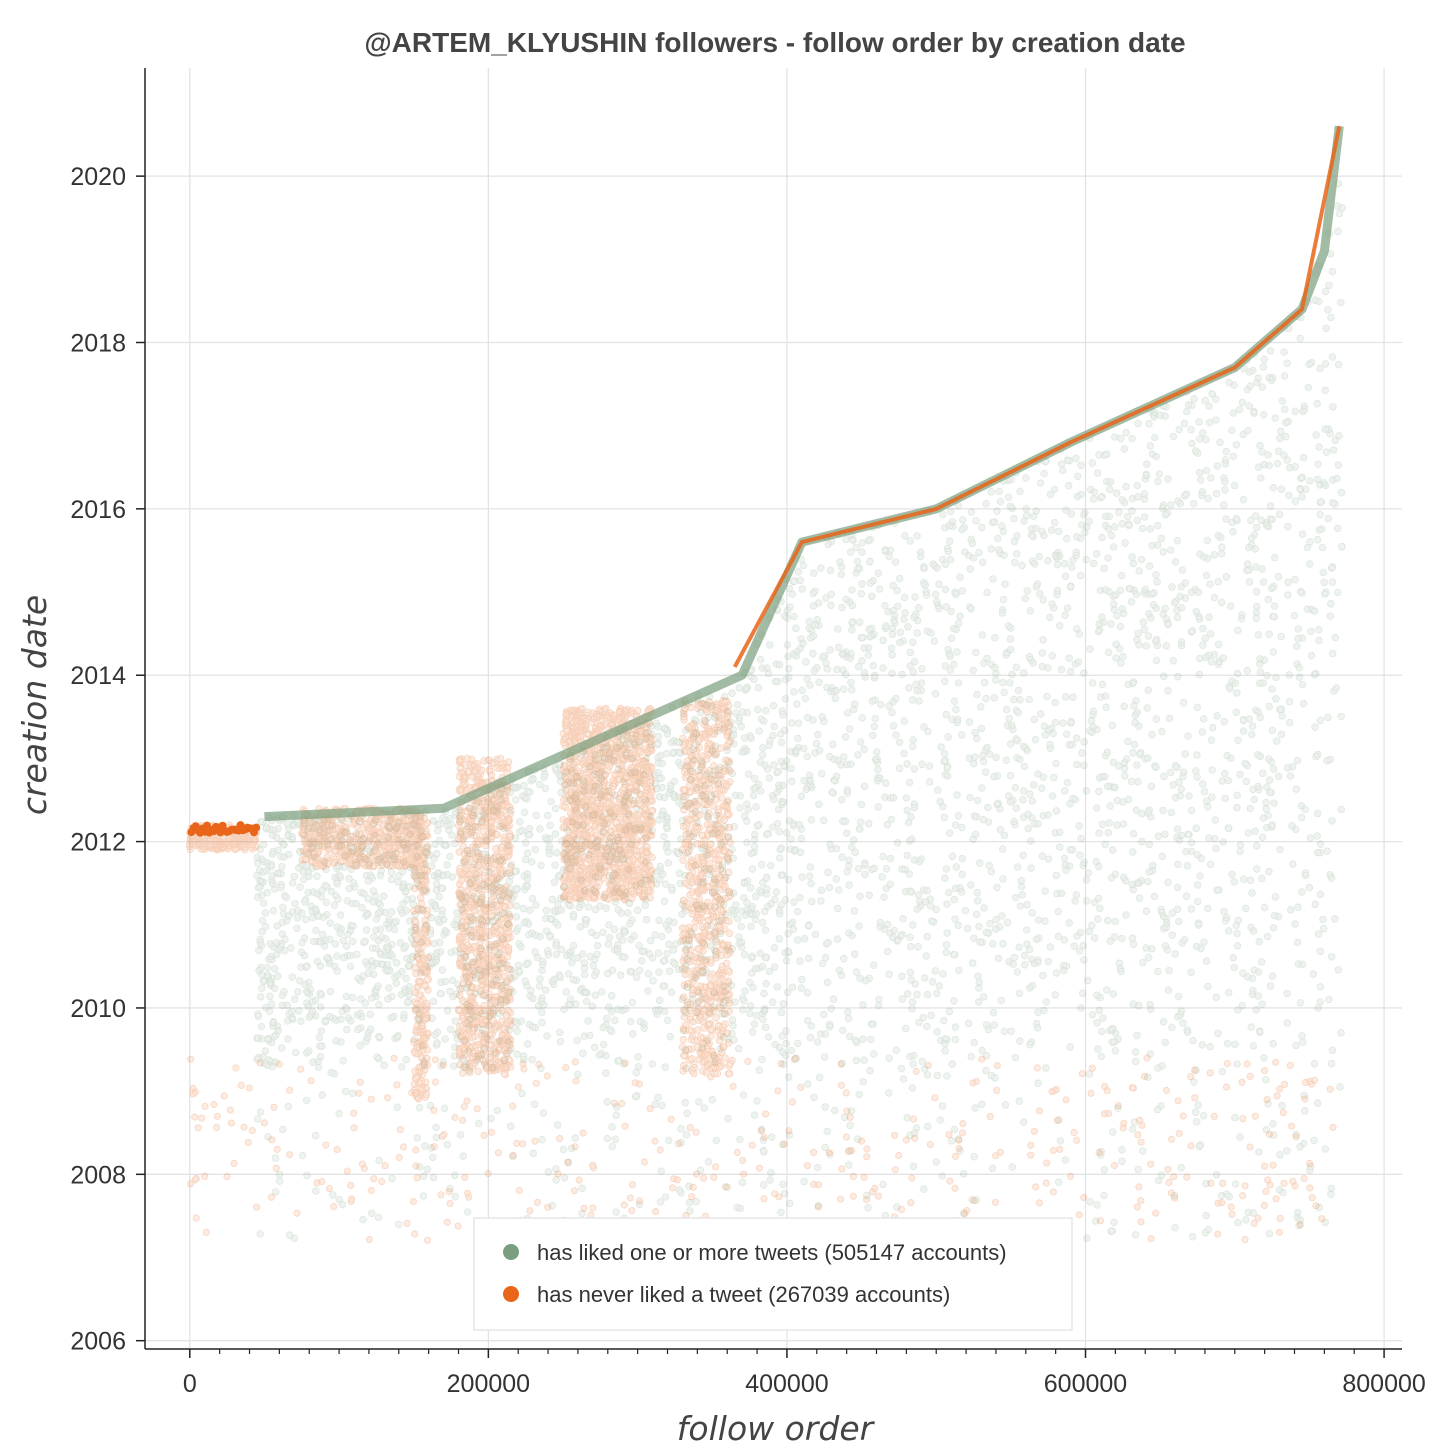  I want to click on y-tick-label: 2016, so click(98, 510).